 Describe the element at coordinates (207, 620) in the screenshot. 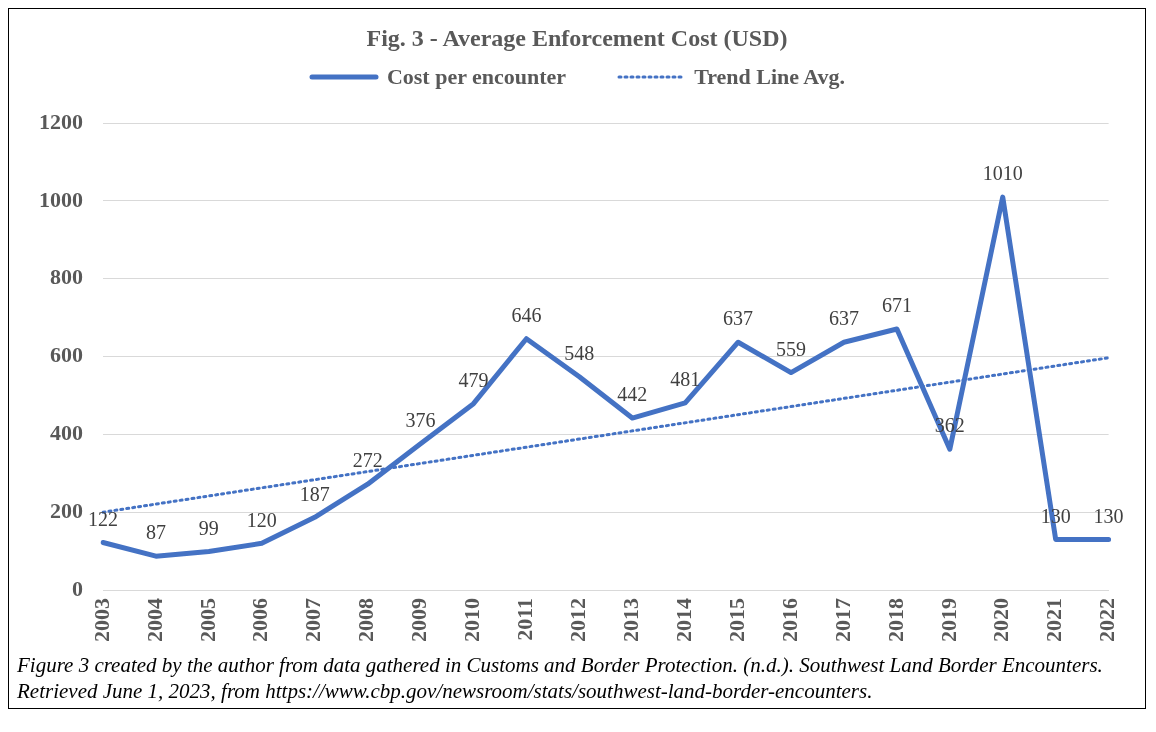

I see `x-tick-label: 2005` at that location.